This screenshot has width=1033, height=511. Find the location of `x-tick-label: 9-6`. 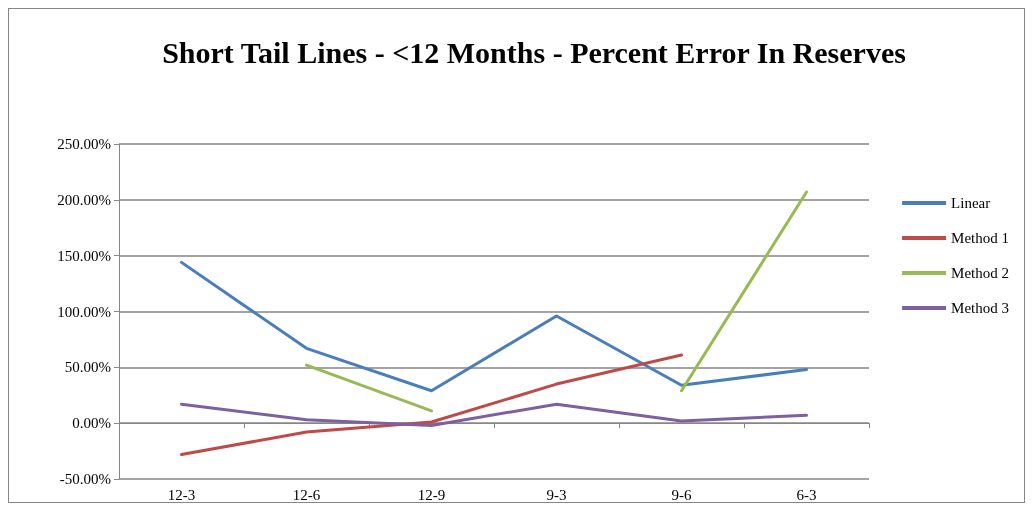

x-tick-label: 9-6 is located at coordinates (681, 494).